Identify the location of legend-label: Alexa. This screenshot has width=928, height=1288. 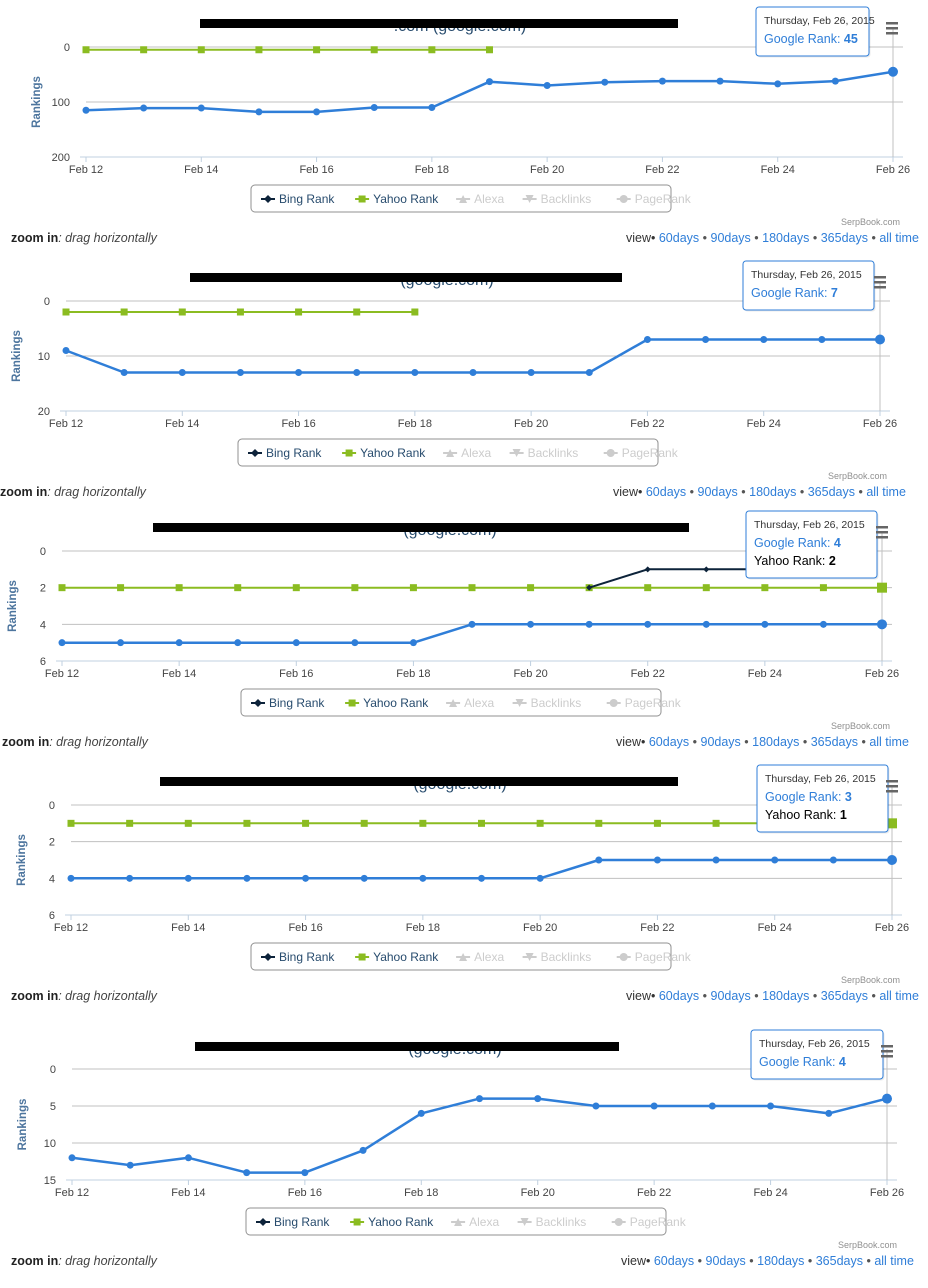
(479, 703).